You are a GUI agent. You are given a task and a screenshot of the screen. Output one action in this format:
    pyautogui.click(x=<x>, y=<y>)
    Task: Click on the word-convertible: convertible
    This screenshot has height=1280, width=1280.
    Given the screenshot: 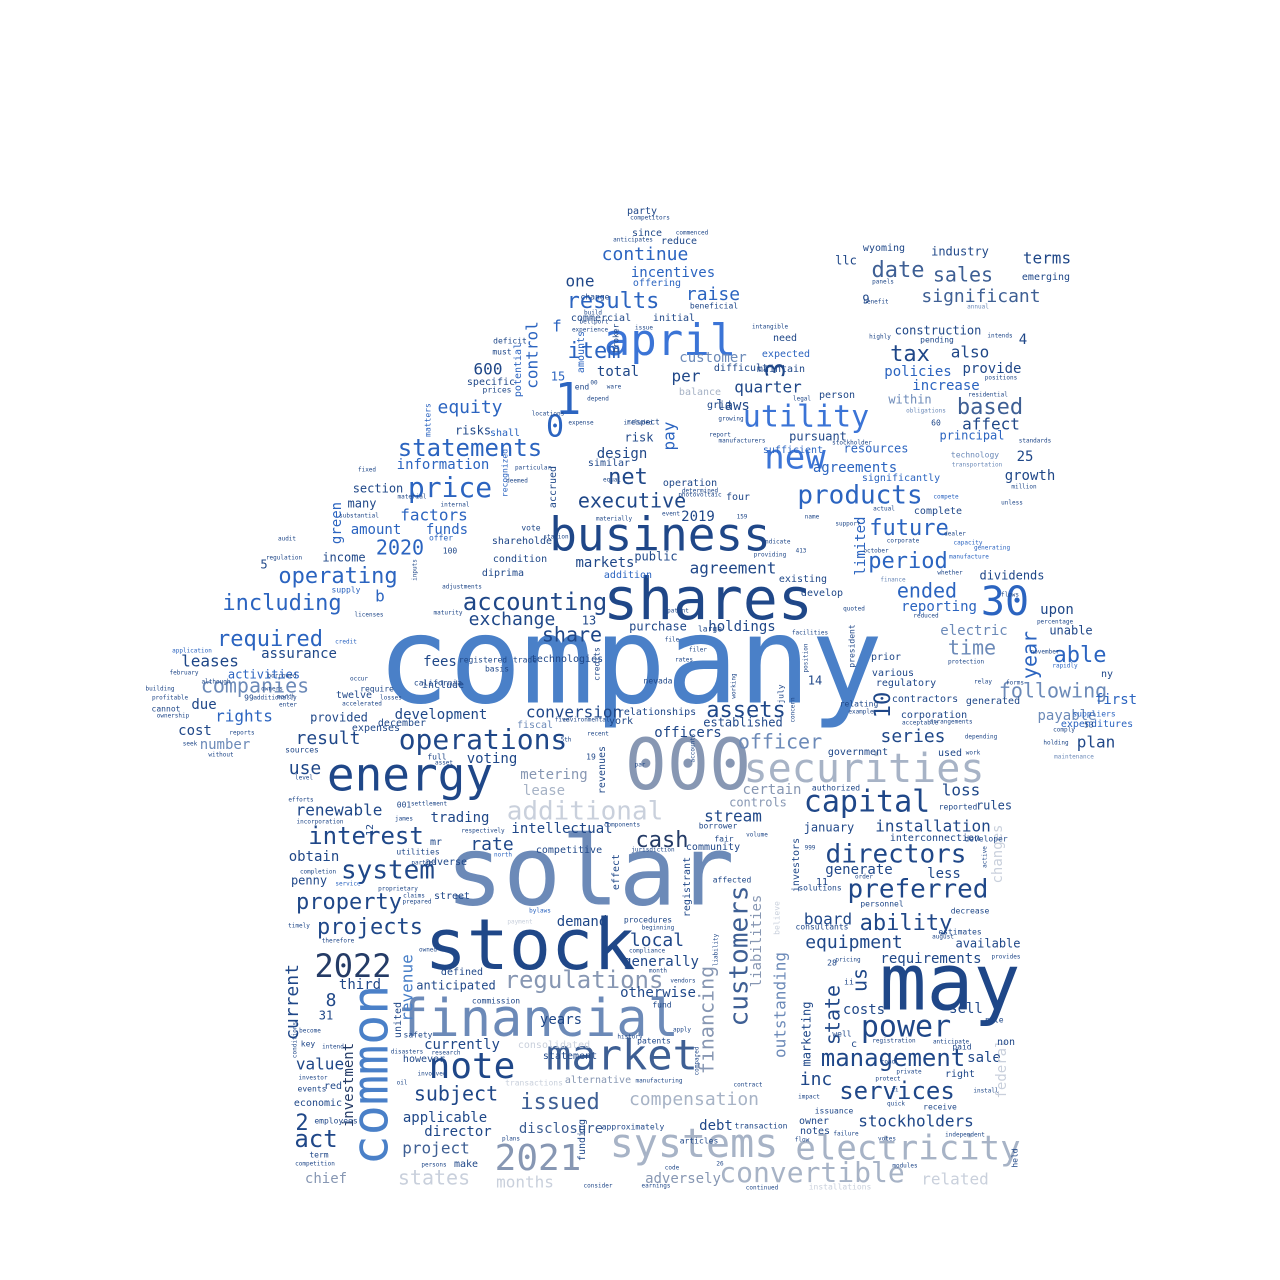 What is the action you would take?
    pyautogui.click(x=811, y=1172)
    